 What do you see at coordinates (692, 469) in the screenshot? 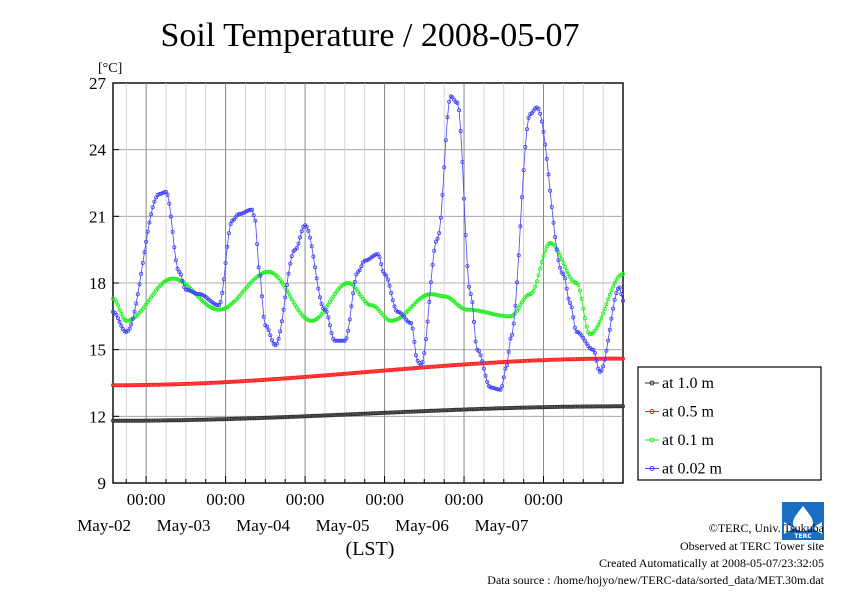
I see `legend-label: at 0.02 m` at bounding box center [692, 469].